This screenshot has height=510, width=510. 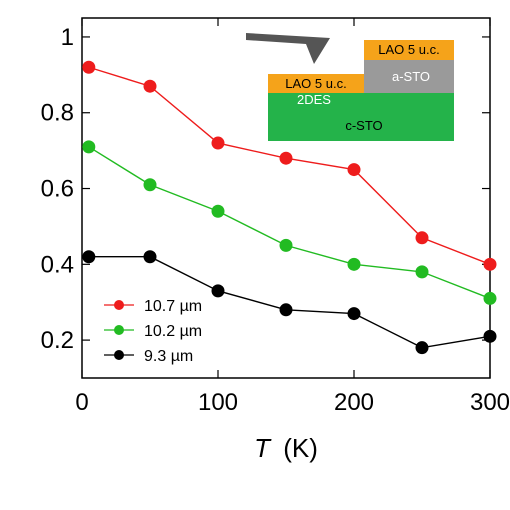 I want to click on y-tick-label: 1, so click(x=67, y=37).